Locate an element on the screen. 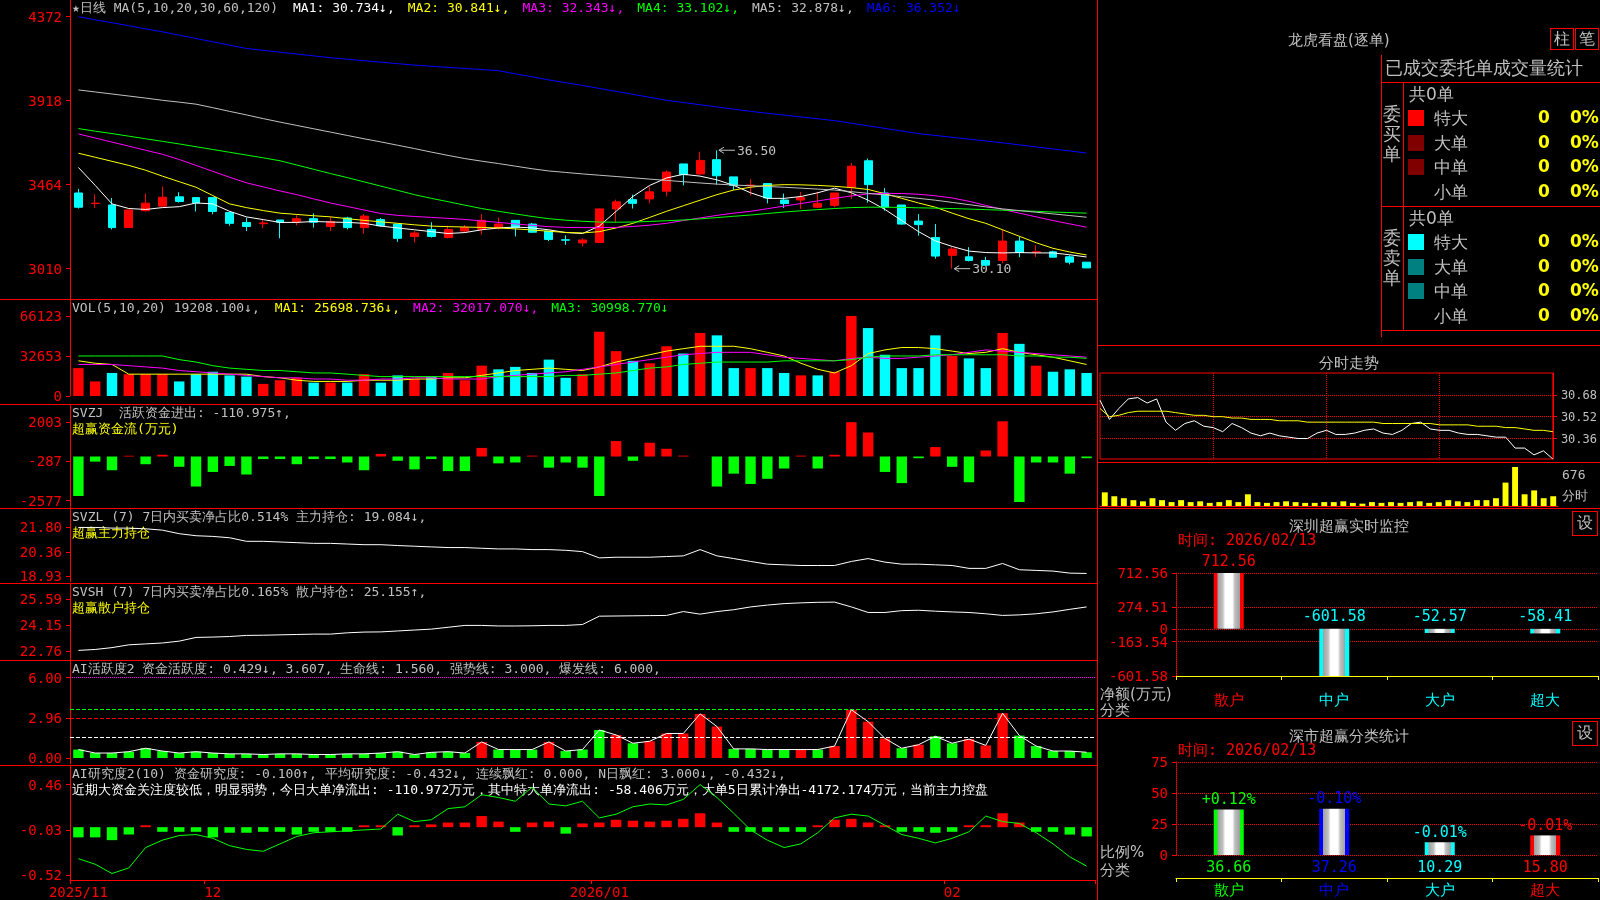 The width and height of the screenshot is (1600, 900). y-tick-label: 32653 is located at coordinates (40, 356).